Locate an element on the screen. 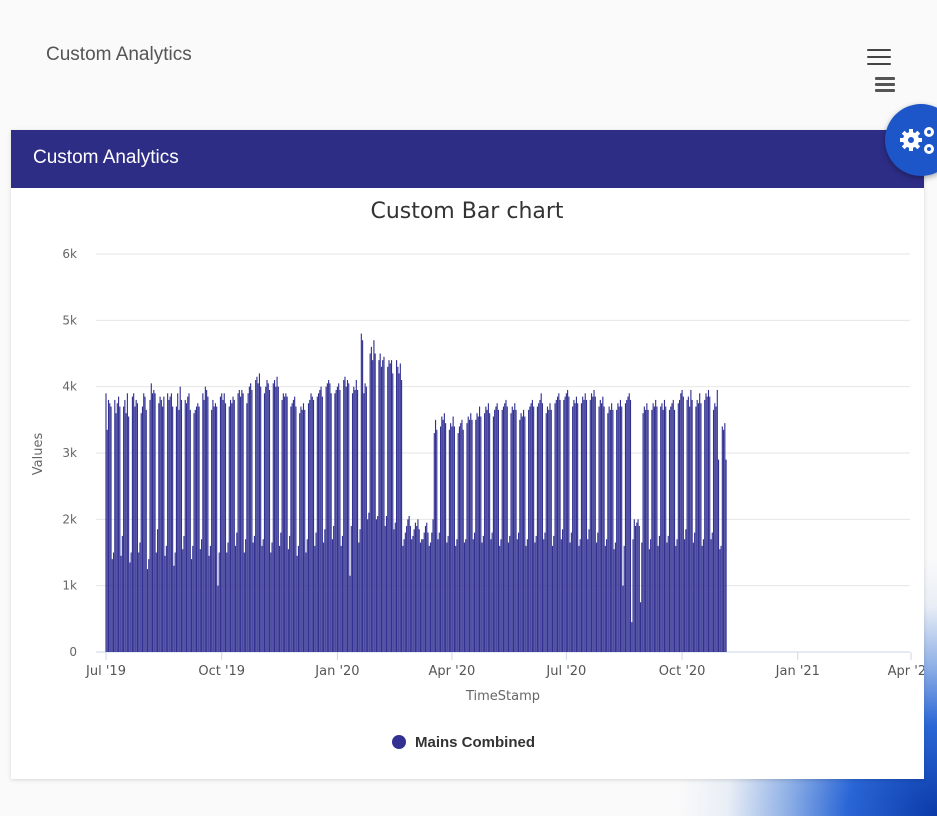  legend-item: Mains Combined is located at coordinates (463, 742).